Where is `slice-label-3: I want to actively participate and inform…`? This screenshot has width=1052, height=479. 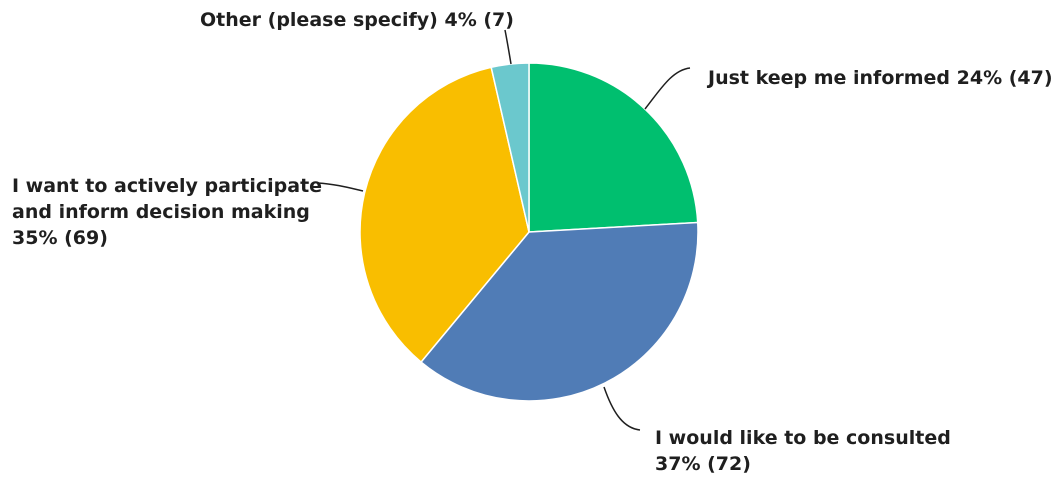
slice-label-3: I want to actively participate and inform… is located at coordinates (167, 212).